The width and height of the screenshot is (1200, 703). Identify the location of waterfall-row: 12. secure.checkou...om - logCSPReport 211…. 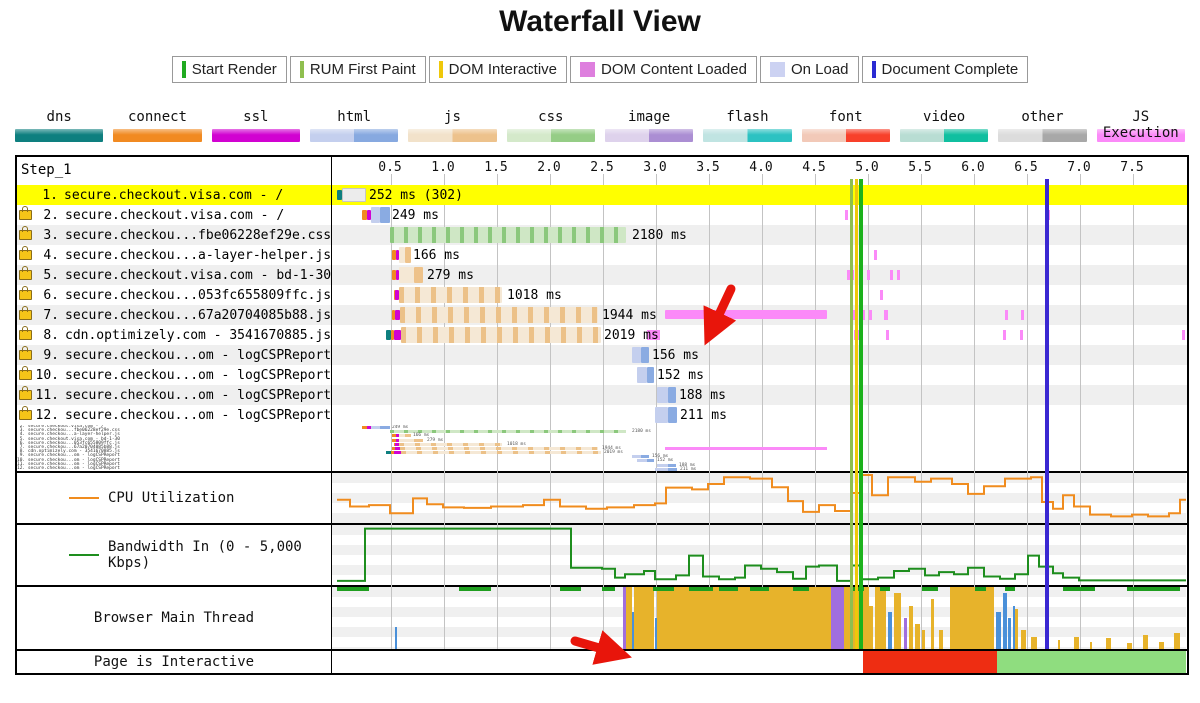
(602, 415).